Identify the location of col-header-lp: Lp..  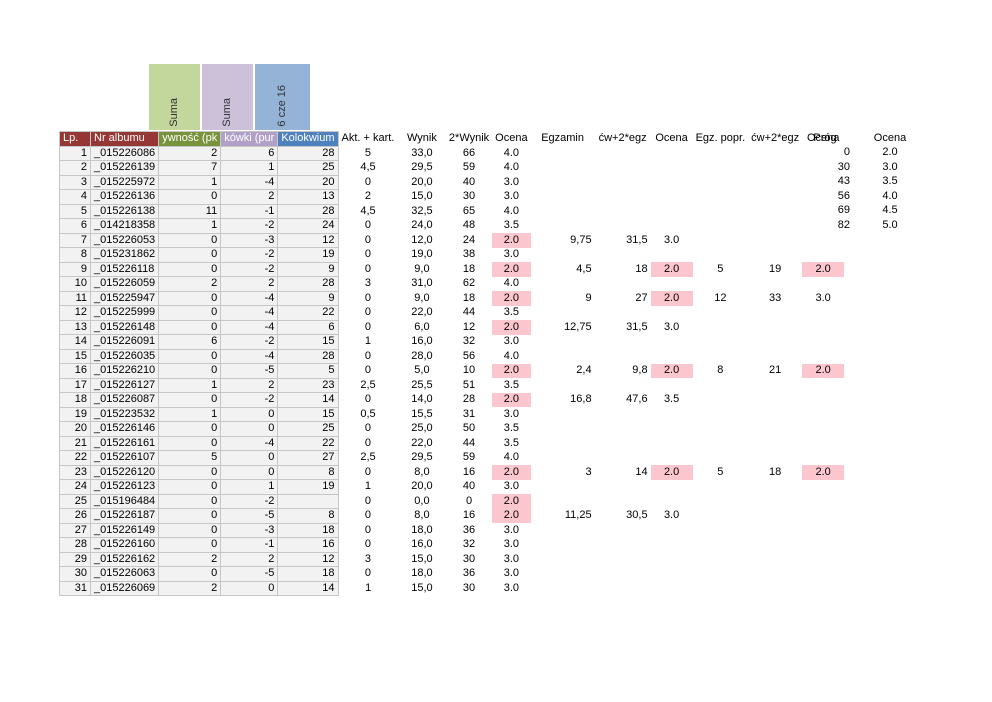
(75, 139).